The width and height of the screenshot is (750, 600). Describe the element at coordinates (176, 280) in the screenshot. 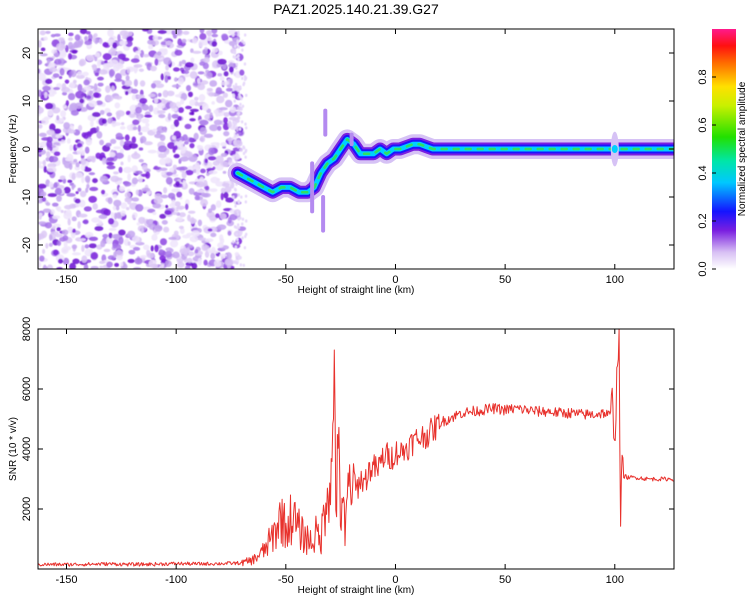

I see `x-tick-label: -100` at that location.